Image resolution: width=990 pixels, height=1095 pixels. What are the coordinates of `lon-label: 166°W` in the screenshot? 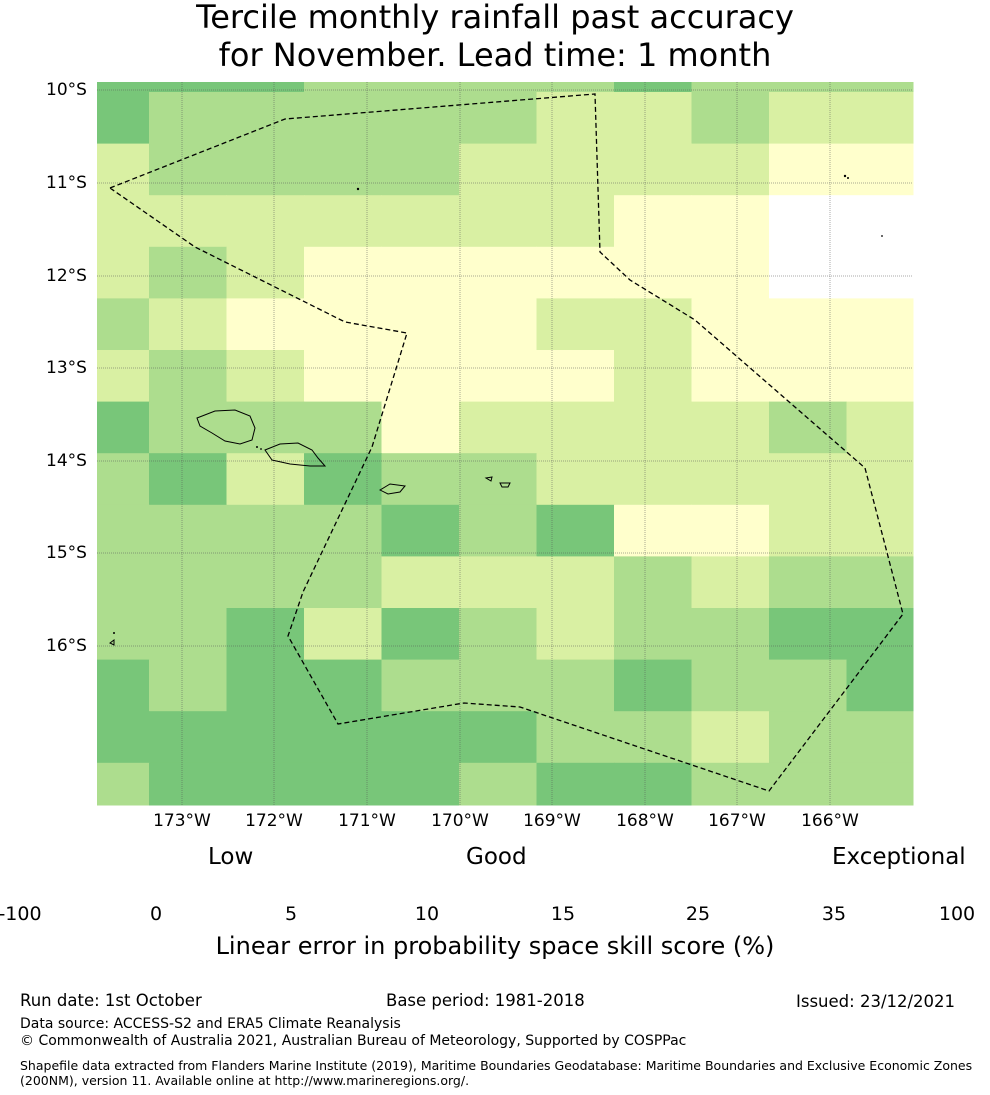 It's located at (830, 821).